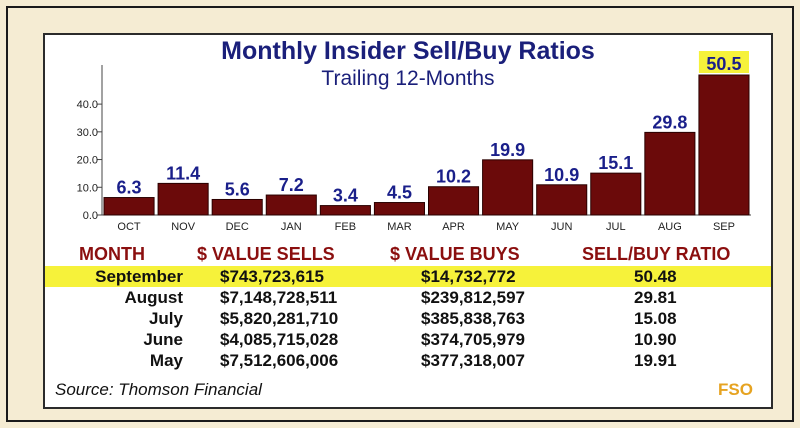 This screenshot has width=800, height=428. Describe the element at coordinates (166, 360) in the screenshot. I see `table-cell-month: May` at that location.